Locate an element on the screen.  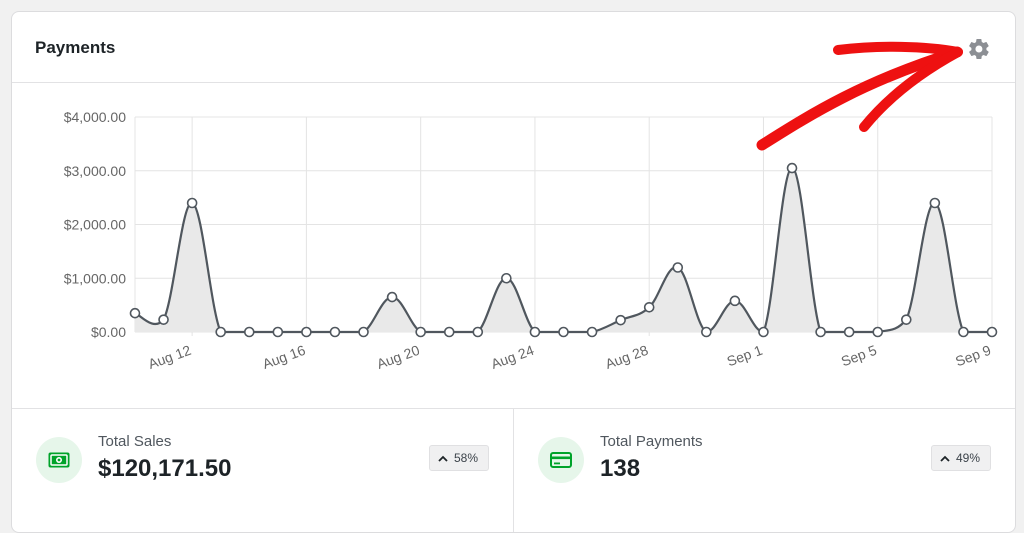
y-tick-label: $0.00 is located at coordinates (108, 332).